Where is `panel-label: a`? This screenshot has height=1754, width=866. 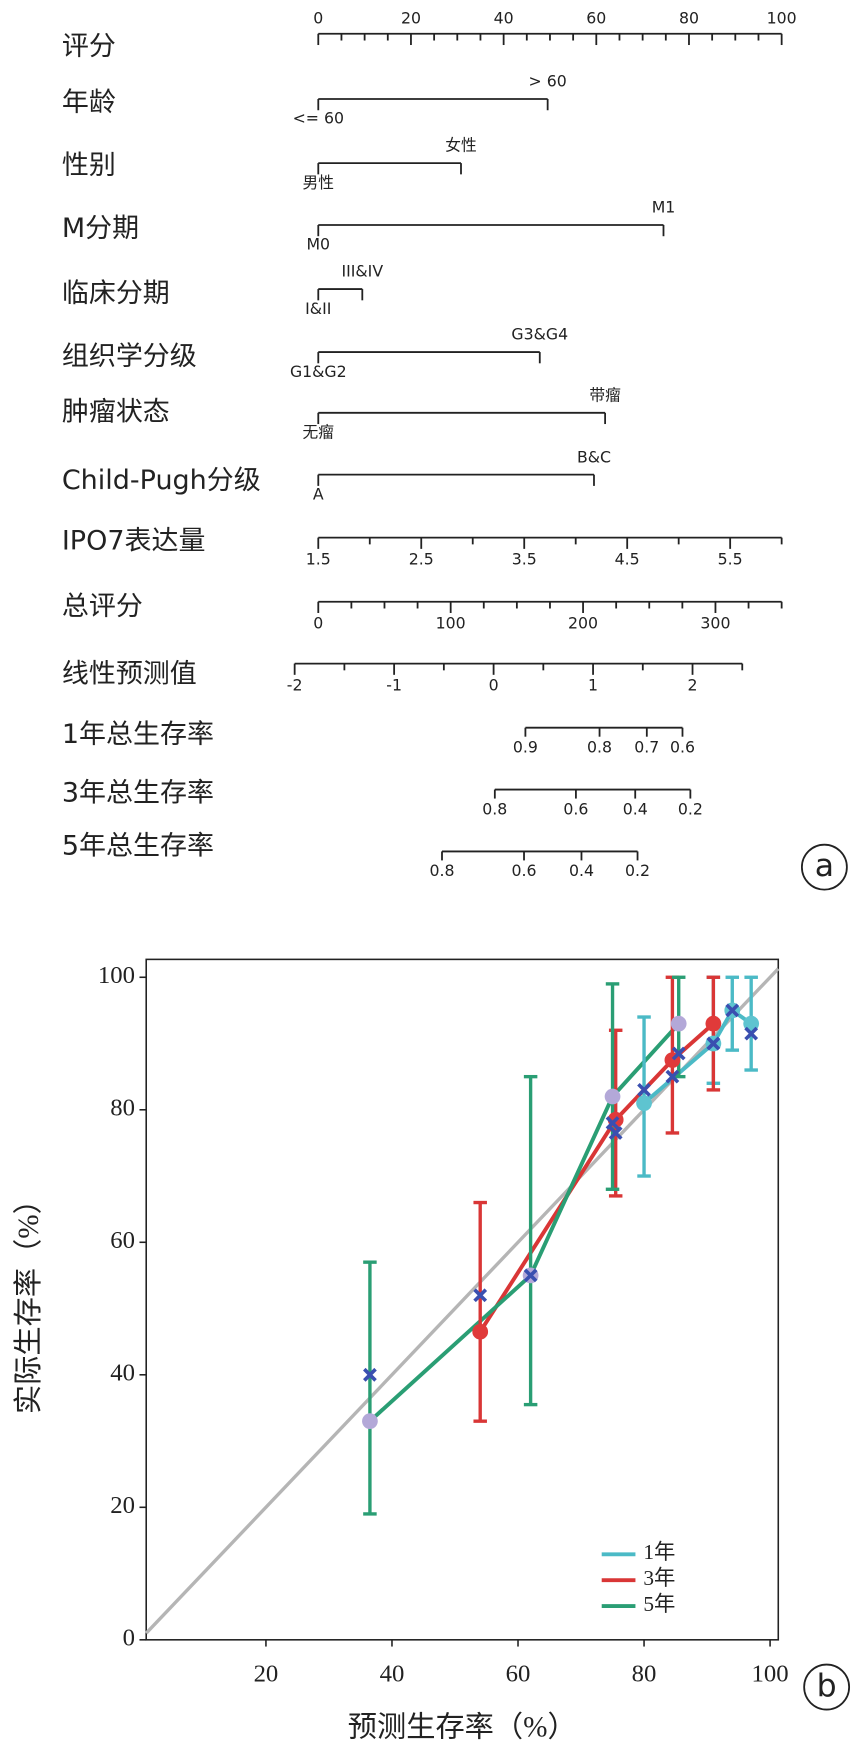
panel-label: a is located at coordinates (824, 866).